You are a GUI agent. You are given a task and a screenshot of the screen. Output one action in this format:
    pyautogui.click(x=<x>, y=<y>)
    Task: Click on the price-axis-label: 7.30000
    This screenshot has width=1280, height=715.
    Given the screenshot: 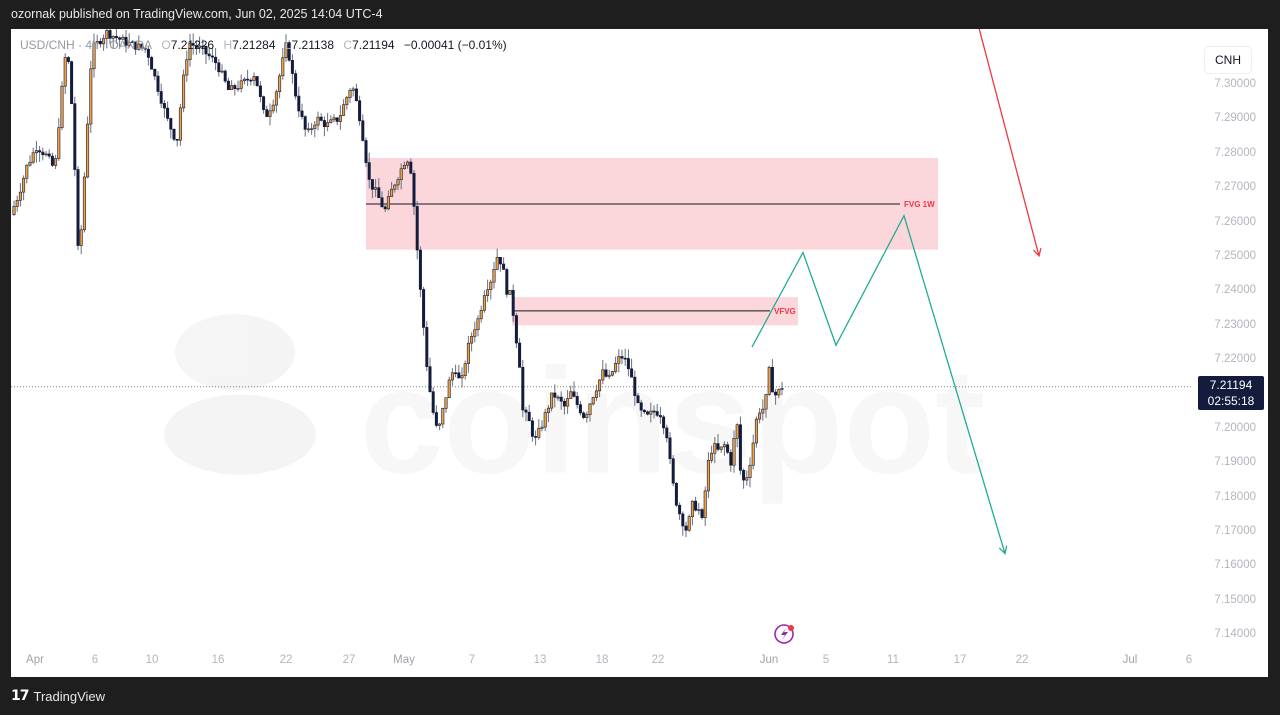 What is the action you would take?
    pyautogui.click(x=1235, y=84)
    